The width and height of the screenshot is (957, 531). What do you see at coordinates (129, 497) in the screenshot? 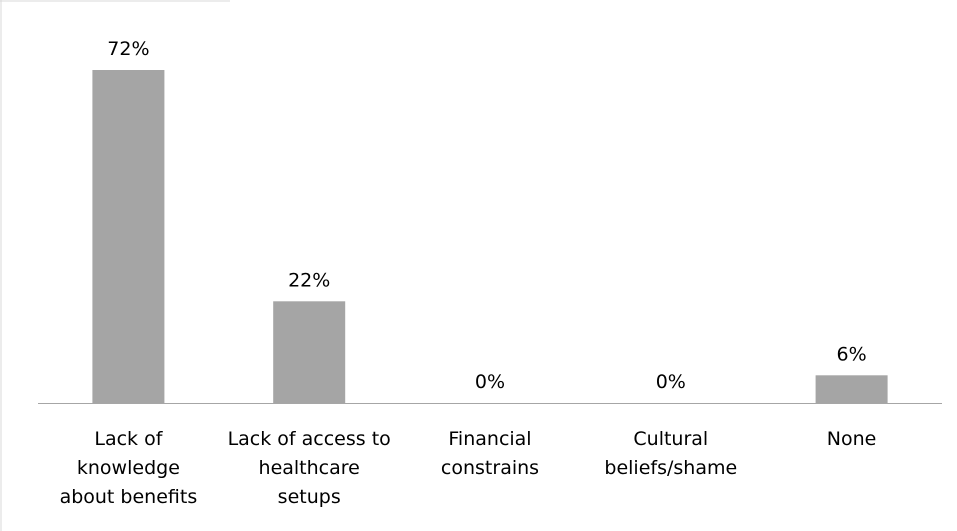
I see `x-tick-label-line: about benefits` at bounding box center [129, 497].